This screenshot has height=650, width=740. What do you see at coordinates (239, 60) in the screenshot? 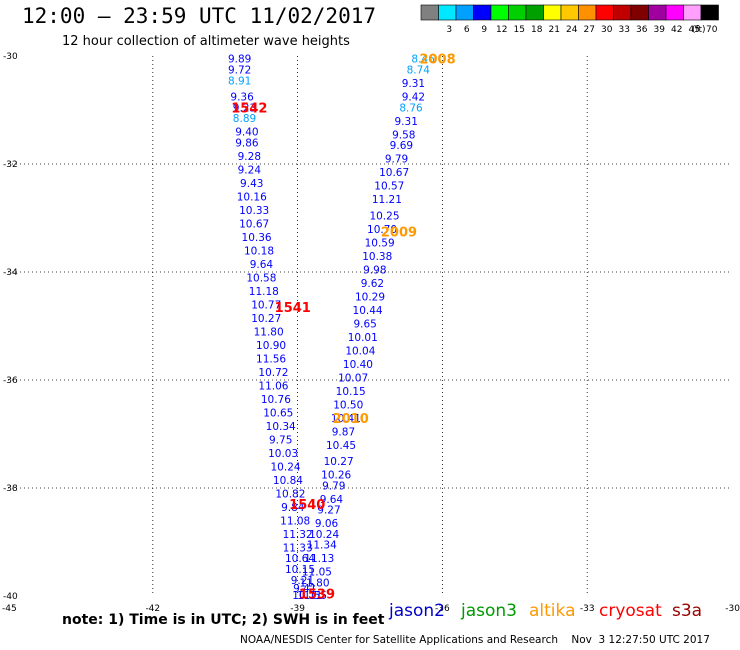
I see `wave-height-label: 9.89` at bounding box center [239, 60].